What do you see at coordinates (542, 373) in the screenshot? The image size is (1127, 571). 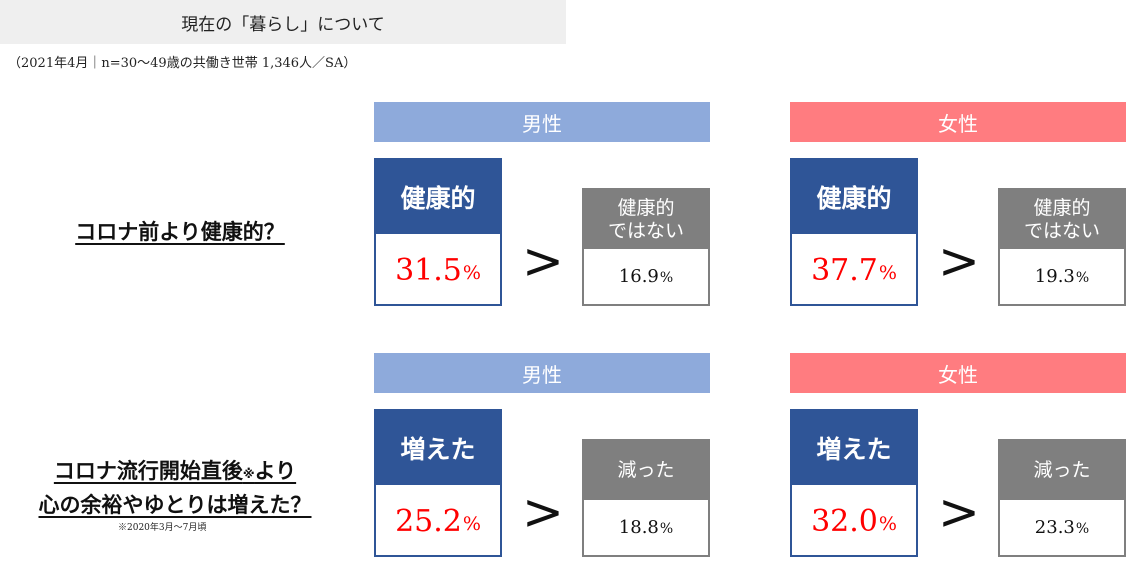 I see `gender-header-male-q2: 男性` at bounding box center [542, 373].